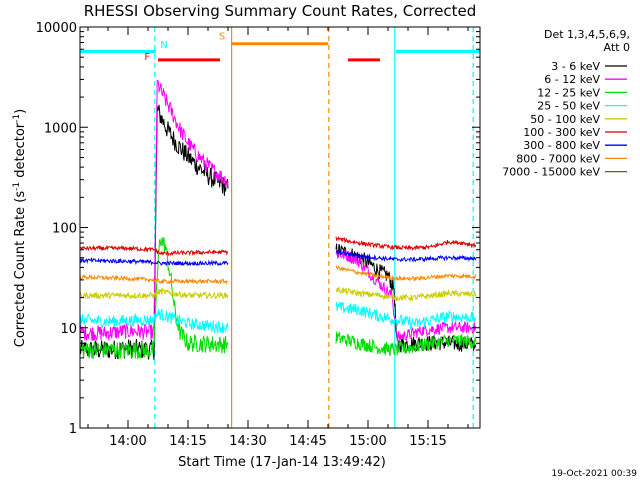 The image size is (640, 480). Describe the element at coordinates (587, 34) in the screenshot. I see `legend-header: Det 1,3,4,5,6,9,` at that location.